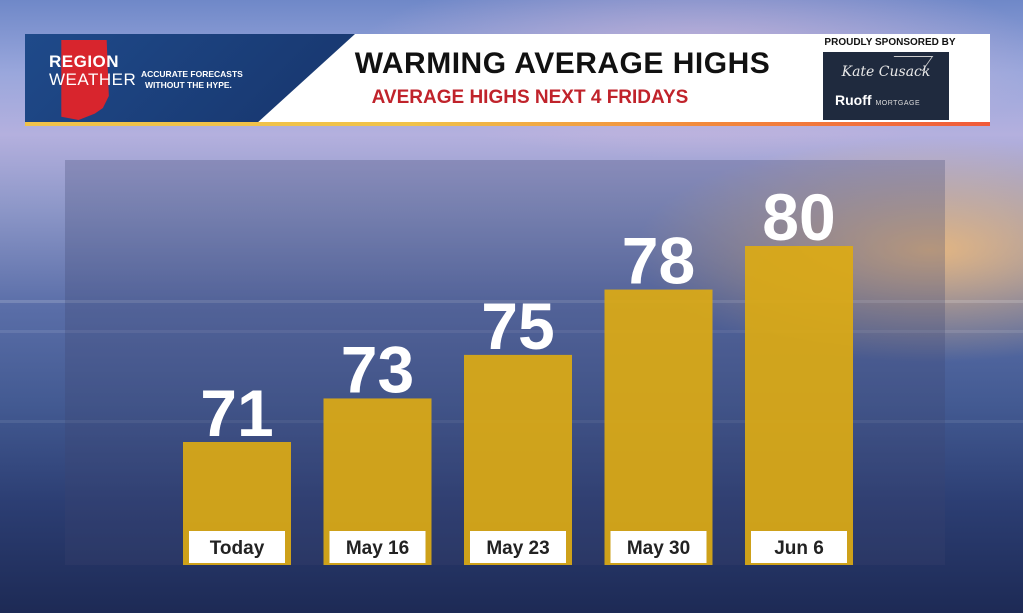 Image resolution: width=1023 pixels, height=613 pixels. What do you see at coordinates (507, 124) in the screenshot?
I see `accent-stripe` at bounding box center [507, 124].